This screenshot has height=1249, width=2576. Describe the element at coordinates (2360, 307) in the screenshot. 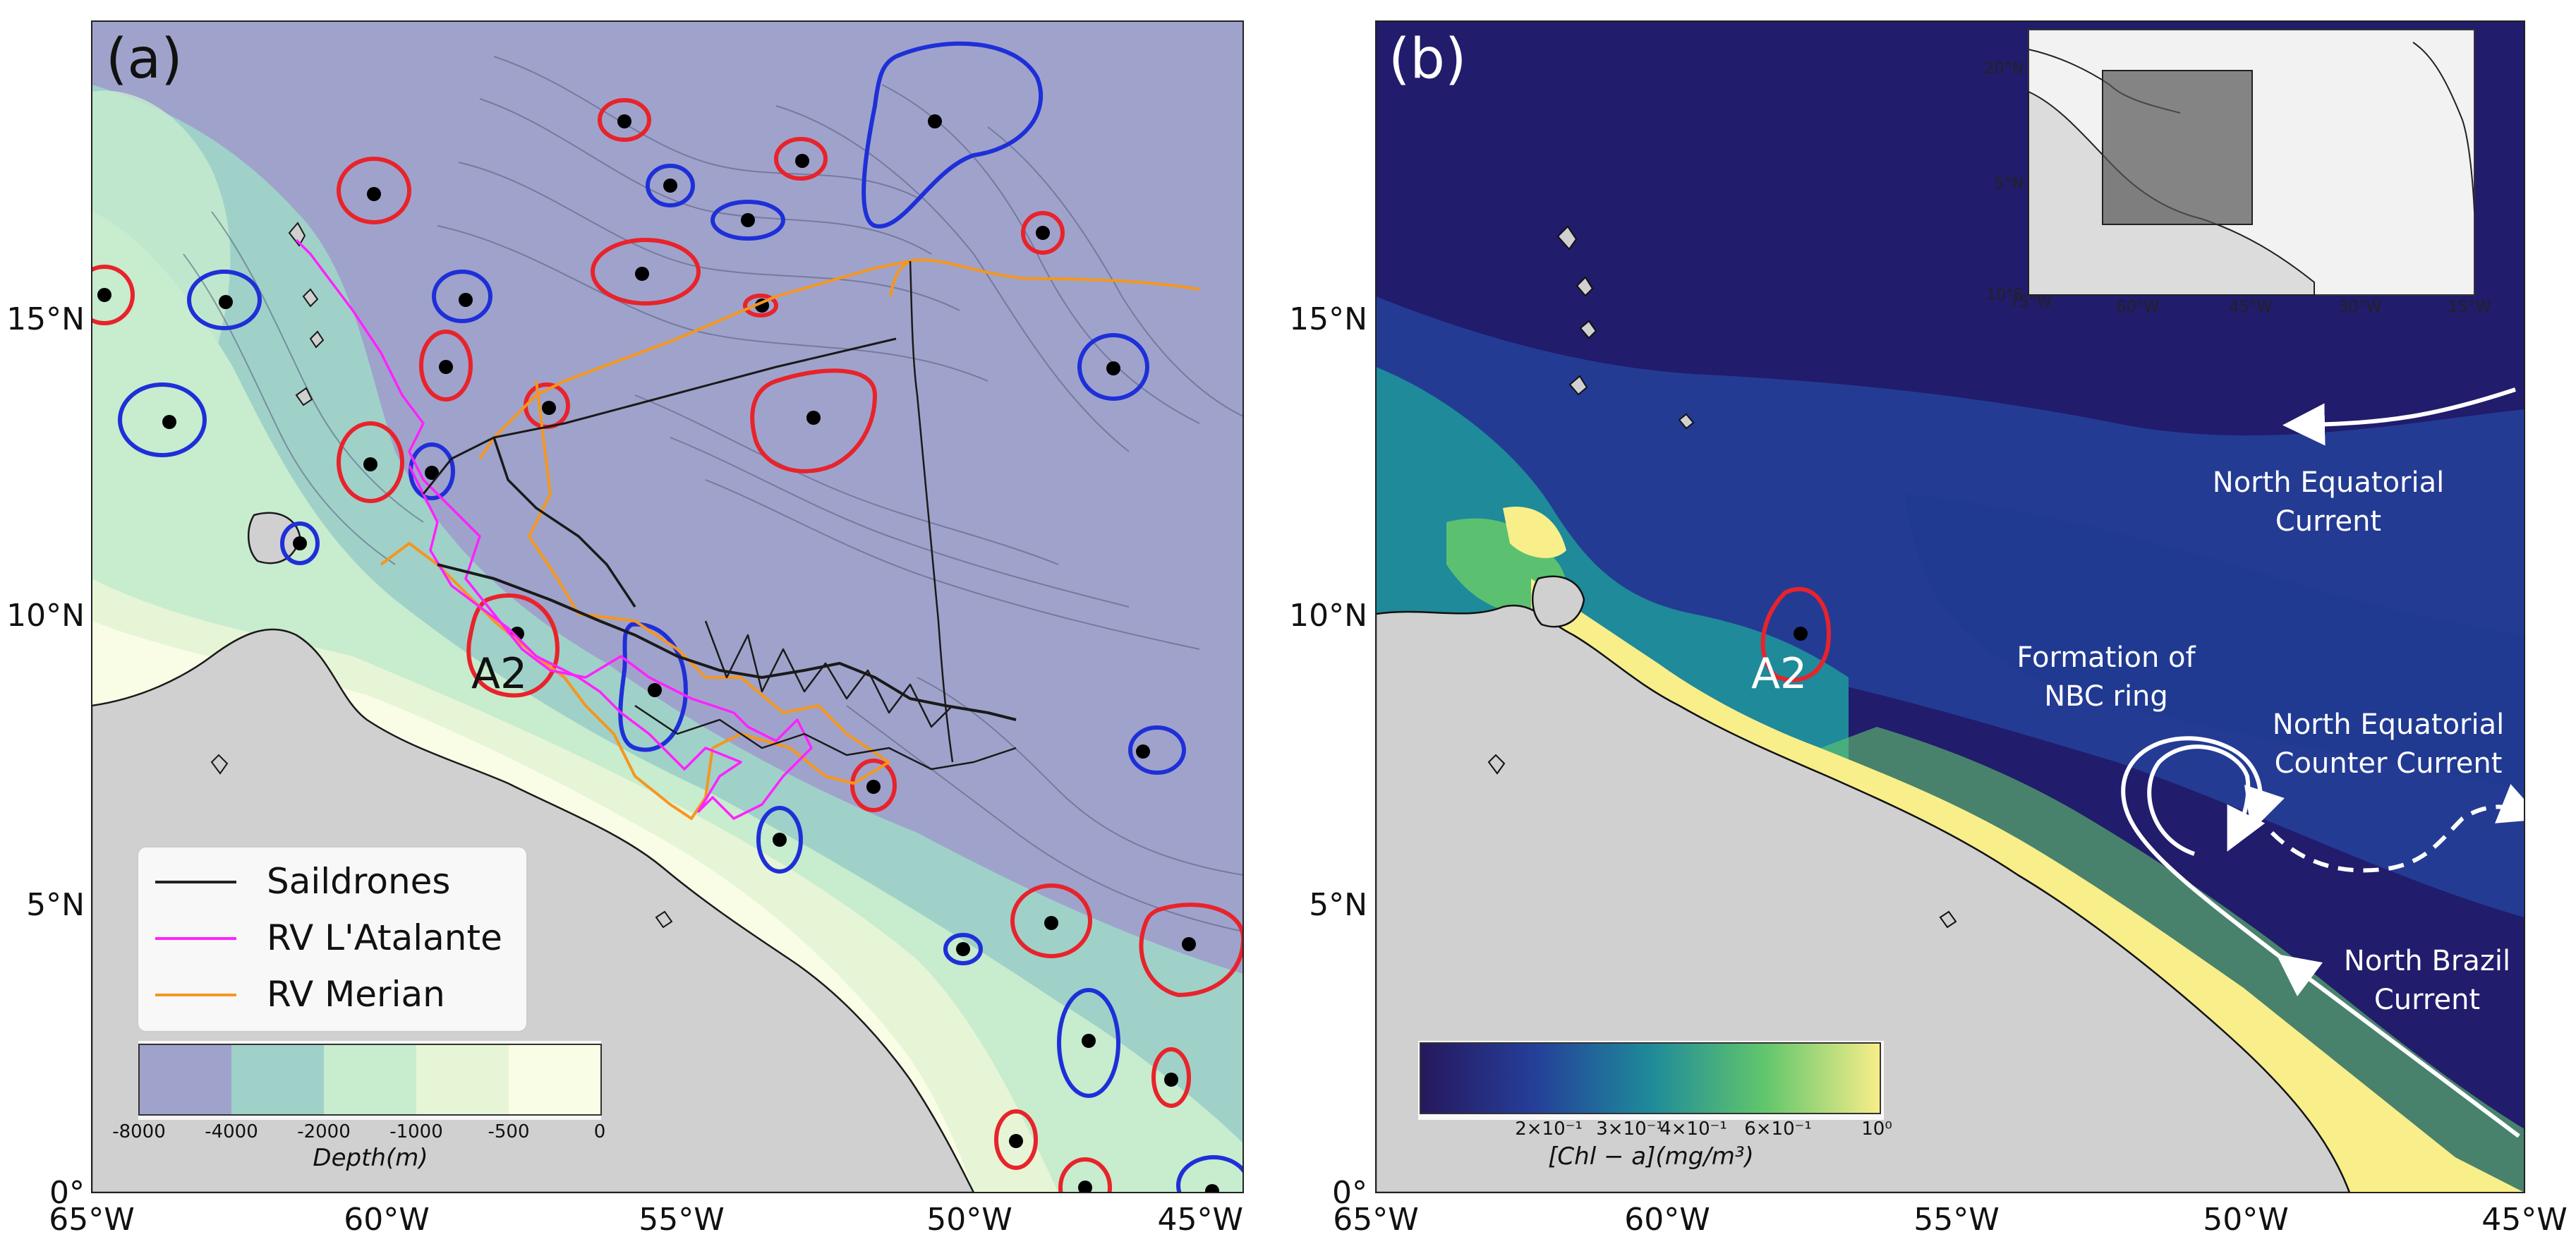

I see `inset-x-tick: 30°W` at that location.